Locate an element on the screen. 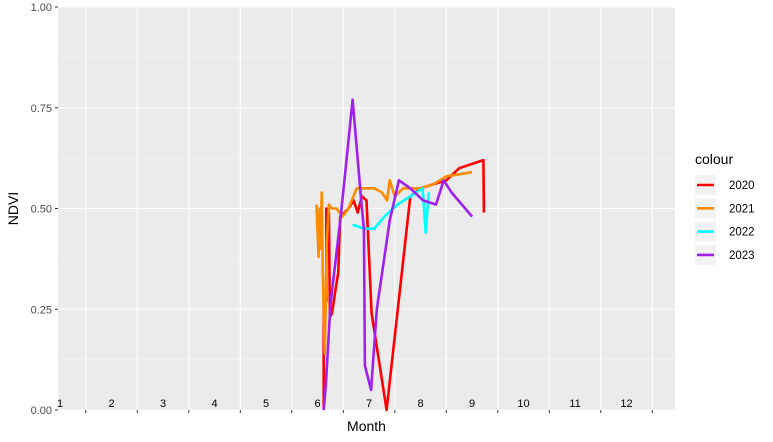 This screenshot has width=773, height=442. y-tick-label: 0.25 is located at coordinates (41, 310).